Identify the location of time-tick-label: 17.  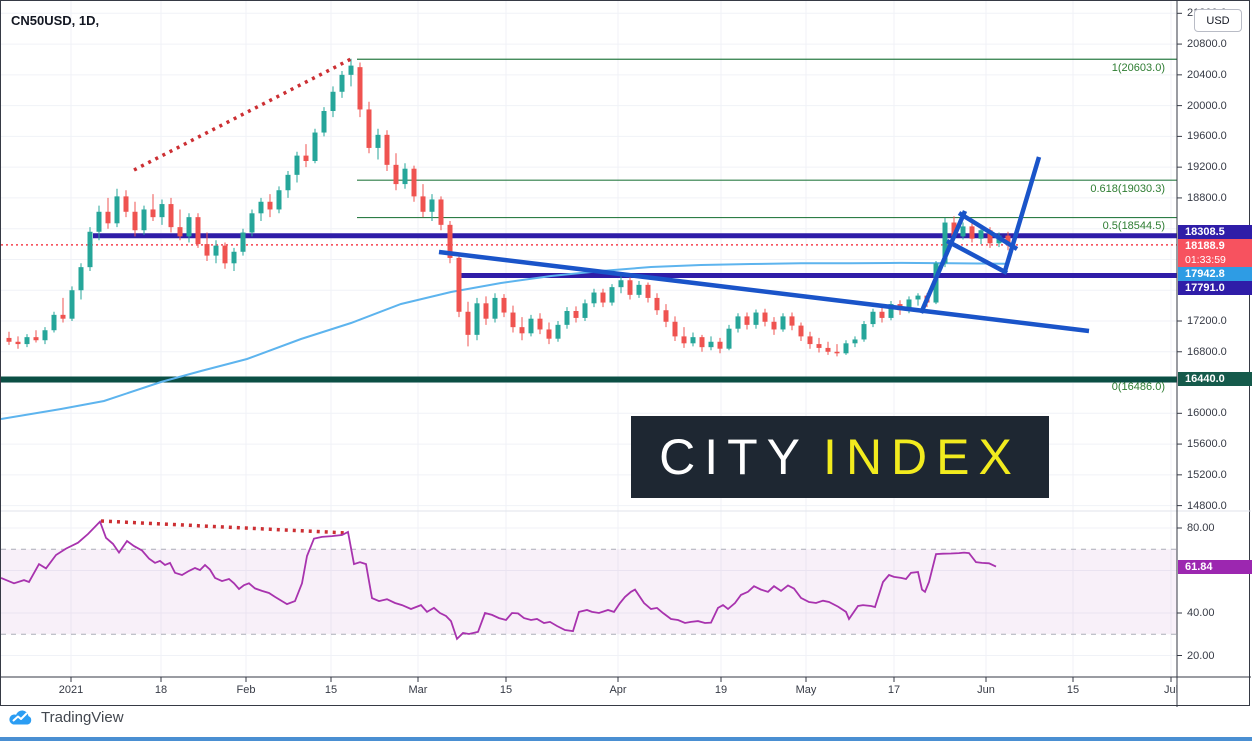
(894, 690).